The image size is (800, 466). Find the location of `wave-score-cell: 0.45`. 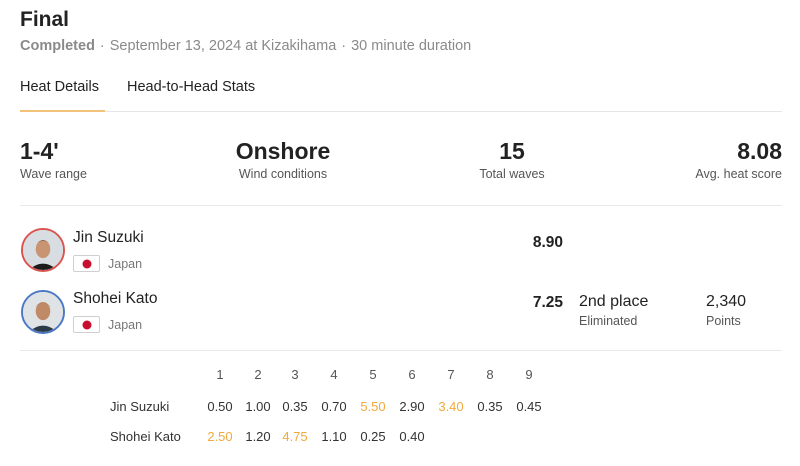

wave-score-cell: 0.45 is located at coordinates (529, 406).